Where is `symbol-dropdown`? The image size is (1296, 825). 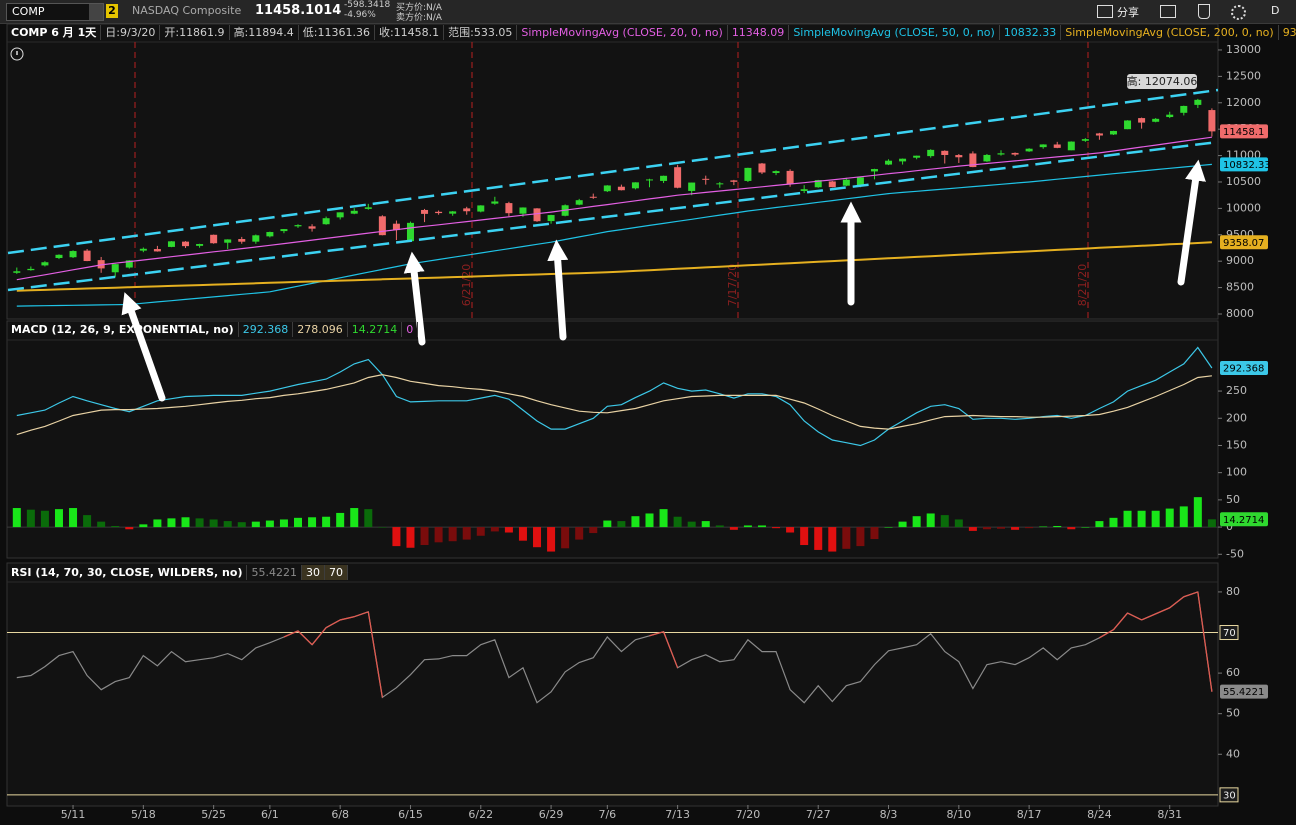 symbol-dropdown is located at coordinates (96, 12).